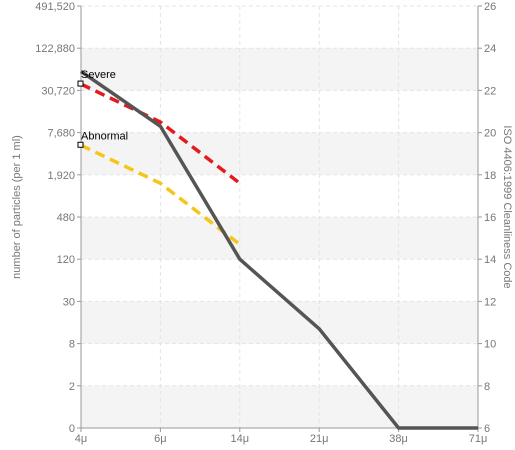  I want to click on annotation-label: Severe, so click(98, 75).